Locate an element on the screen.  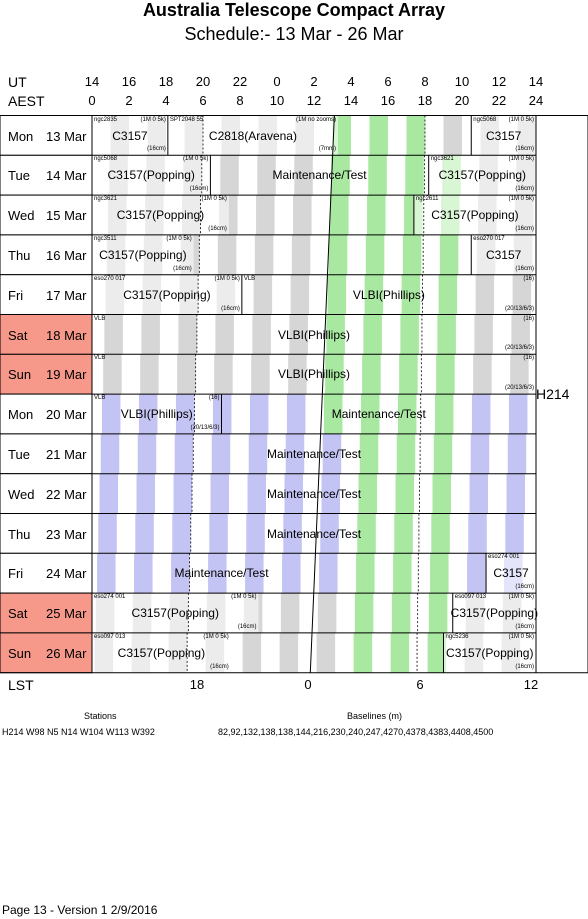
ut-tick: 2 is located at coordinates (314, 81).